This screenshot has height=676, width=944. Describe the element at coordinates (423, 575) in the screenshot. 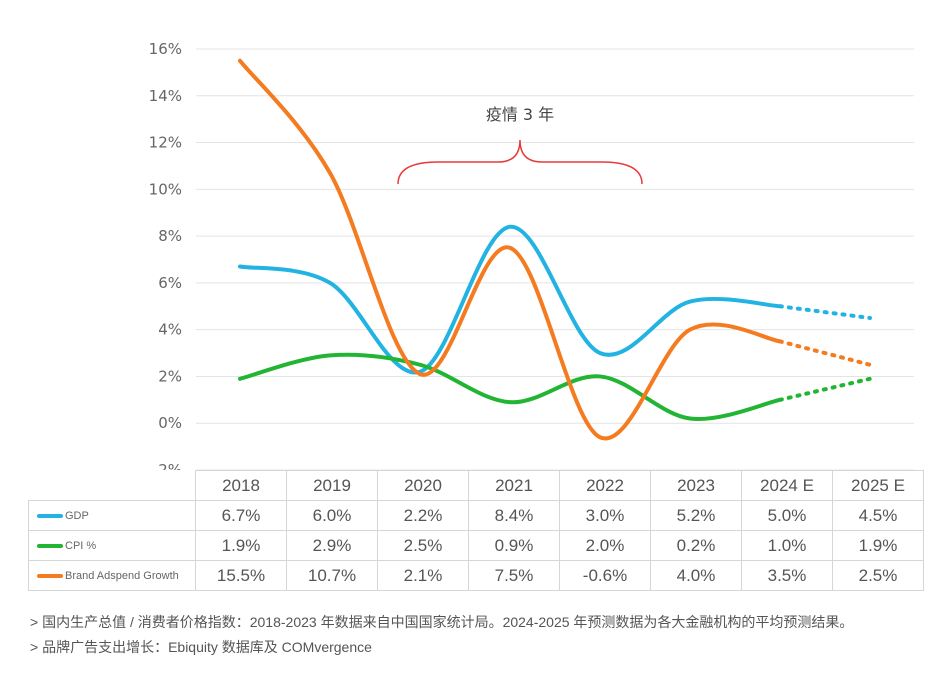

I see `data-label: 2.1%` at that location.